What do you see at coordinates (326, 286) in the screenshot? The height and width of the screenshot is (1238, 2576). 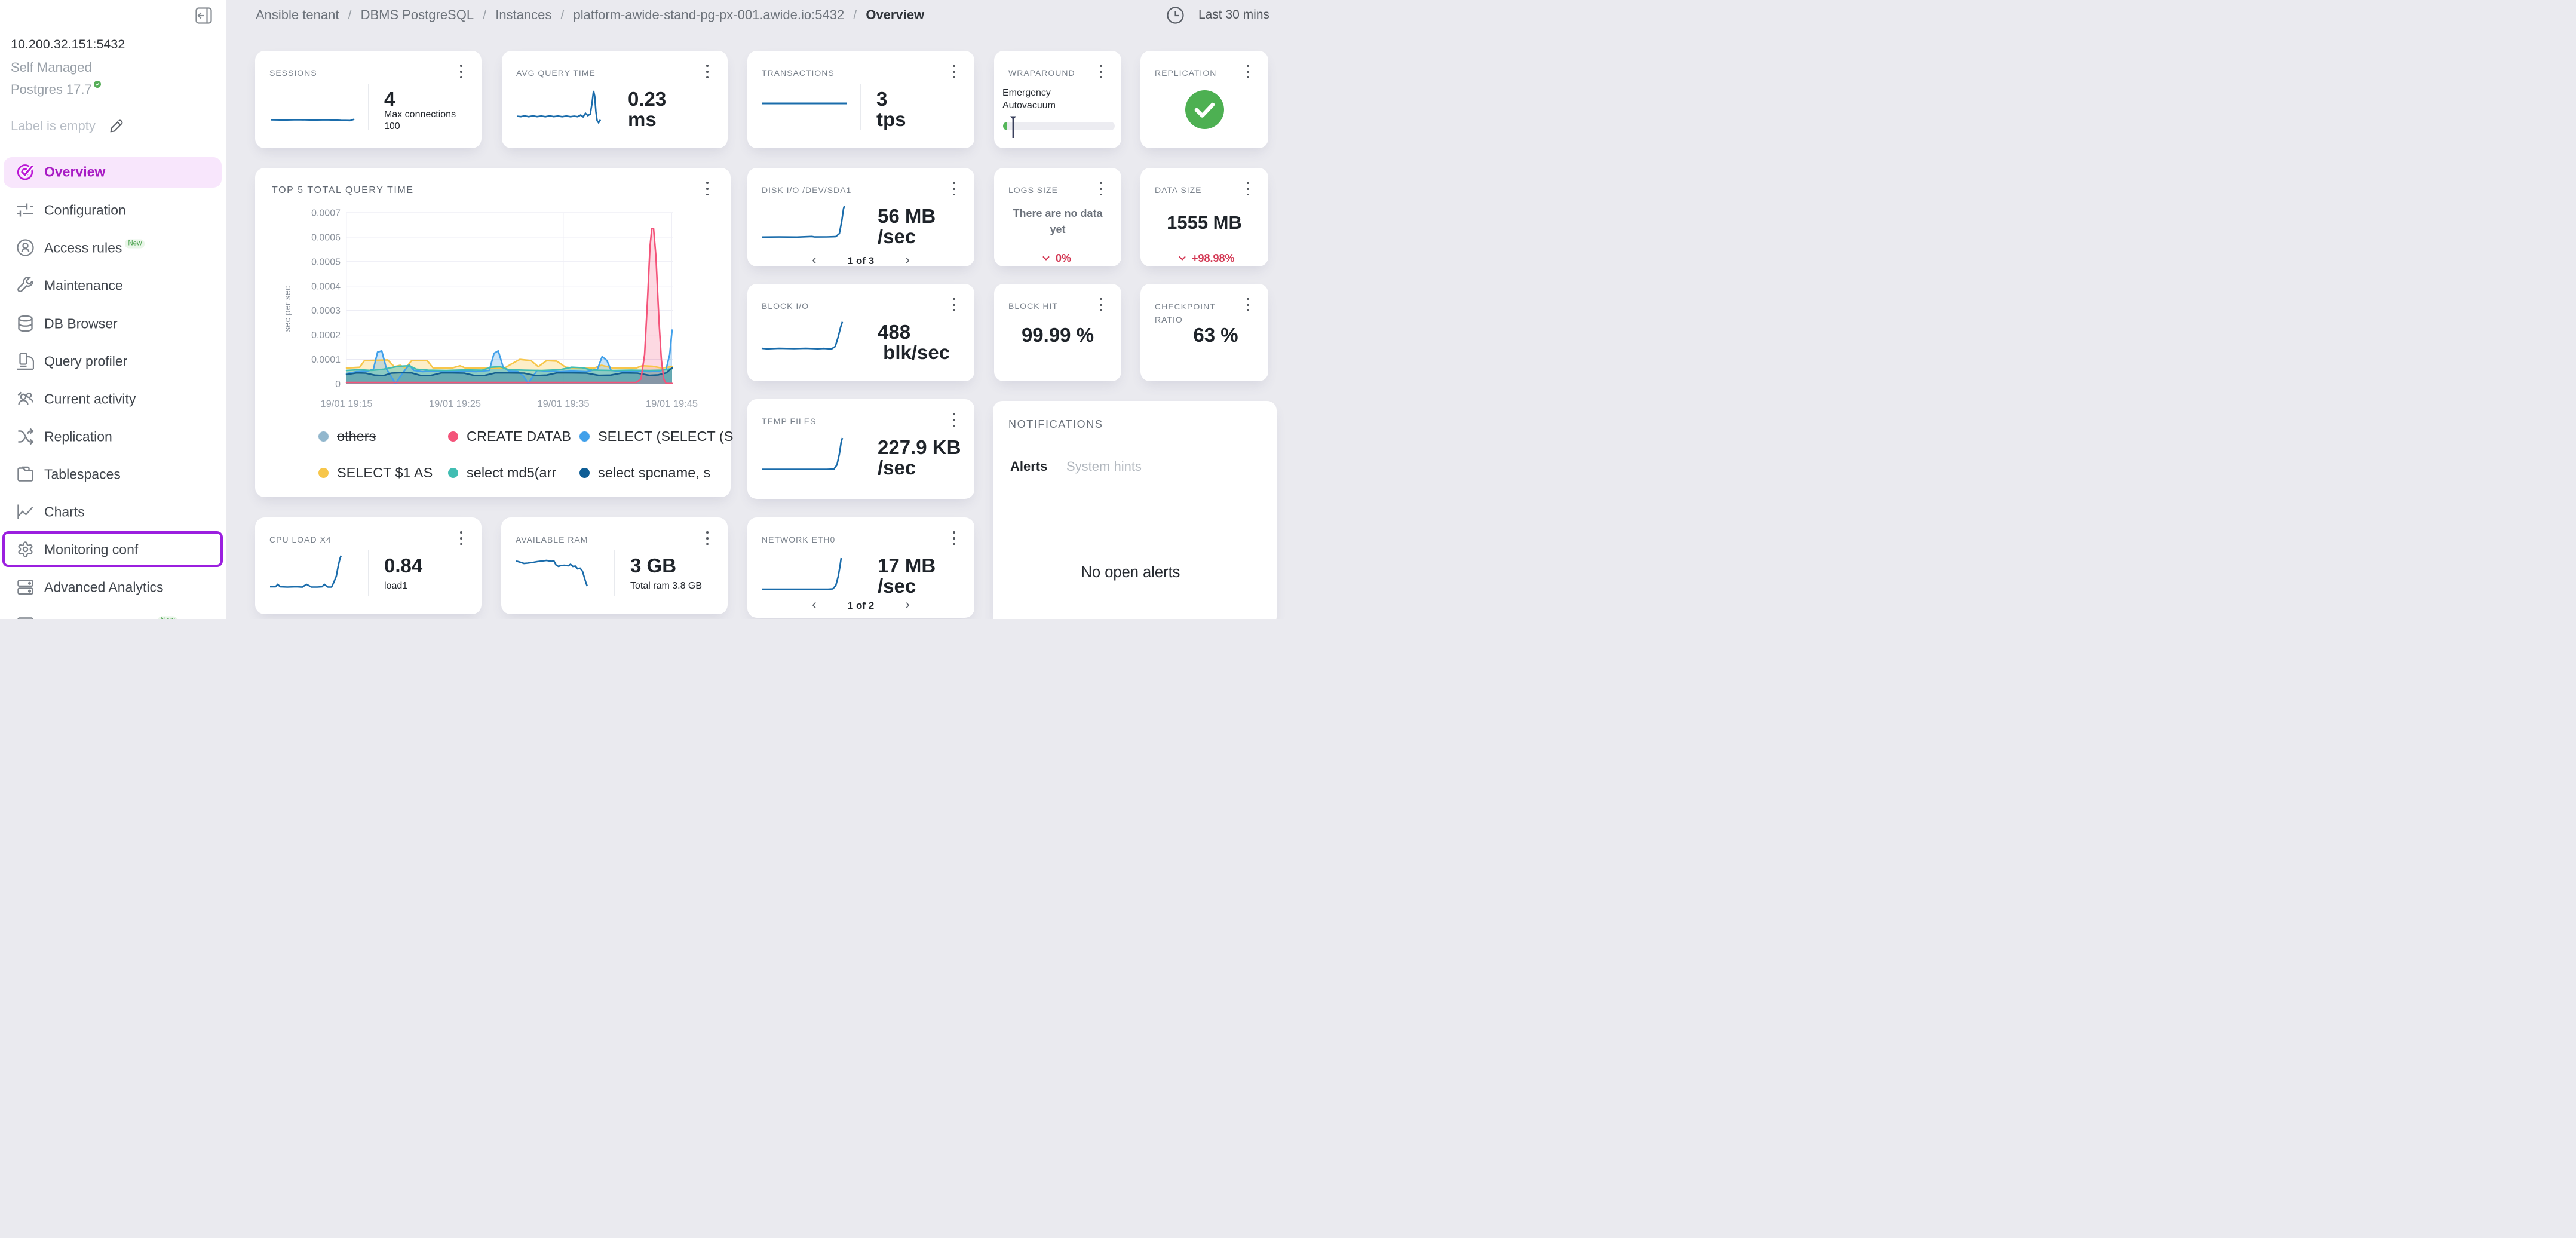 I see `svg-text: 0.0004` at bounding box center [326, 286].